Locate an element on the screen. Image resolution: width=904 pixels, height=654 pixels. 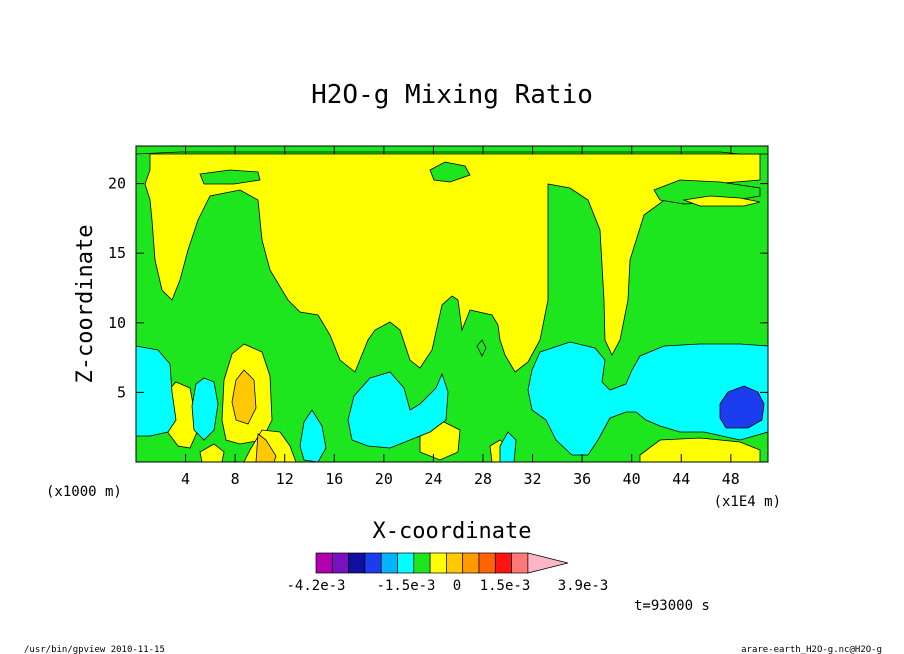
colorbar-label-0: -4.2e-3 is located at coordinates (315, 586).